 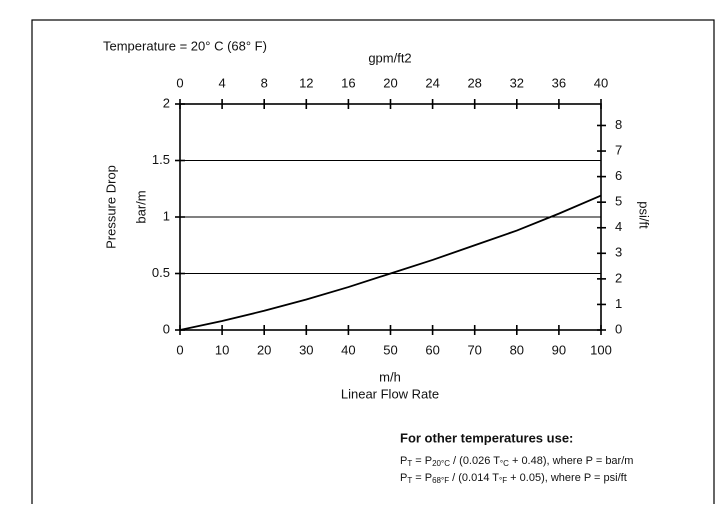 I want to click on y-tick-label: 2, so click(x=166, y=102).